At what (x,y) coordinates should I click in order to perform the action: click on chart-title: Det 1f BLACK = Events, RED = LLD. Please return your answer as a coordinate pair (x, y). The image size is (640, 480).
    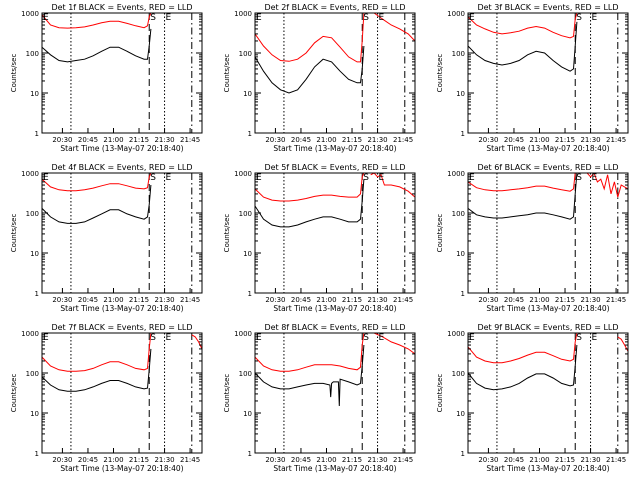
    Looking at the image, I should click on (121, 7).